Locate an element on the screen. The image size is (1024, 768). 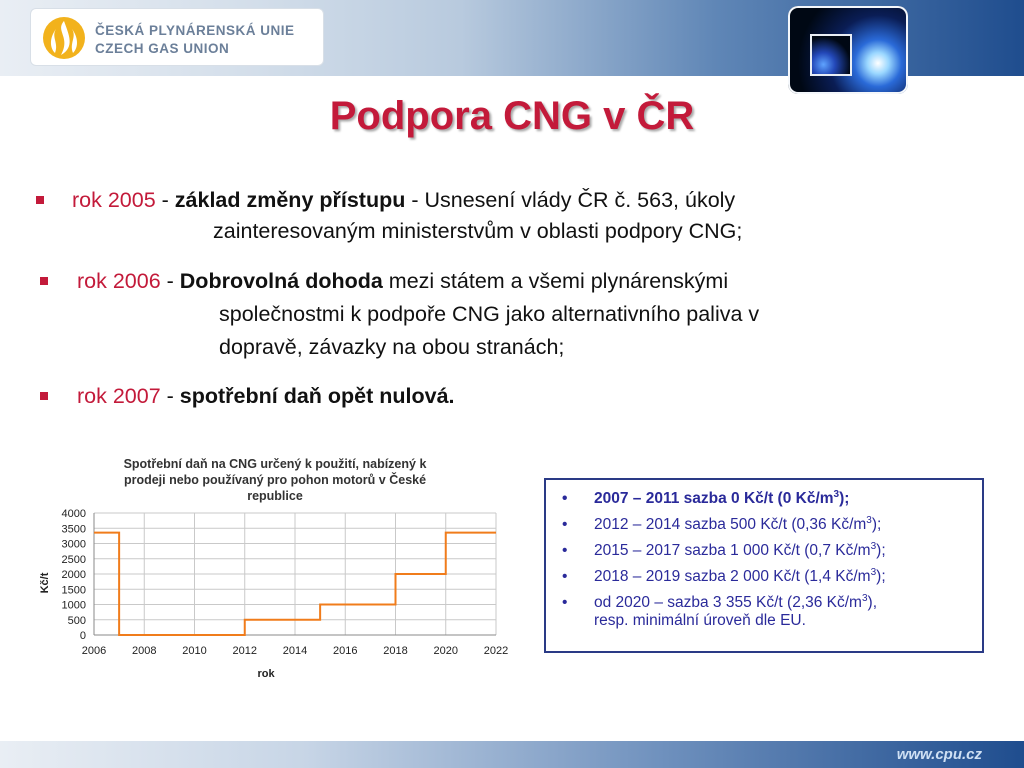
logo: ČESKÁ PLYNÁRENSKÁ UNIE CZECH GAS UNION is located at coordinates (177, 37).